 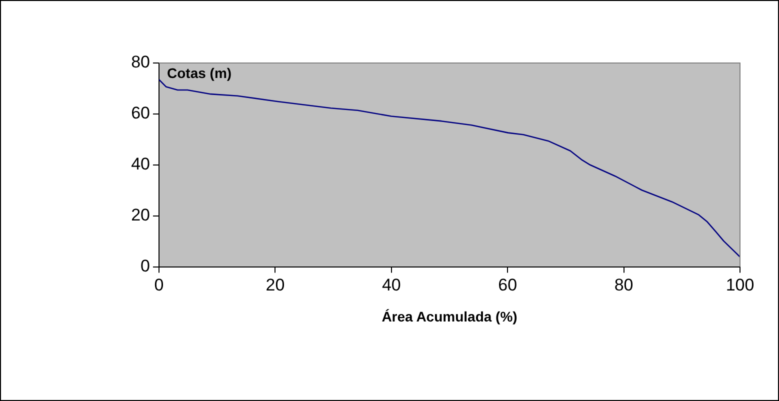 I want to click on x-tick-label: 100, so click(x=740, y=285).